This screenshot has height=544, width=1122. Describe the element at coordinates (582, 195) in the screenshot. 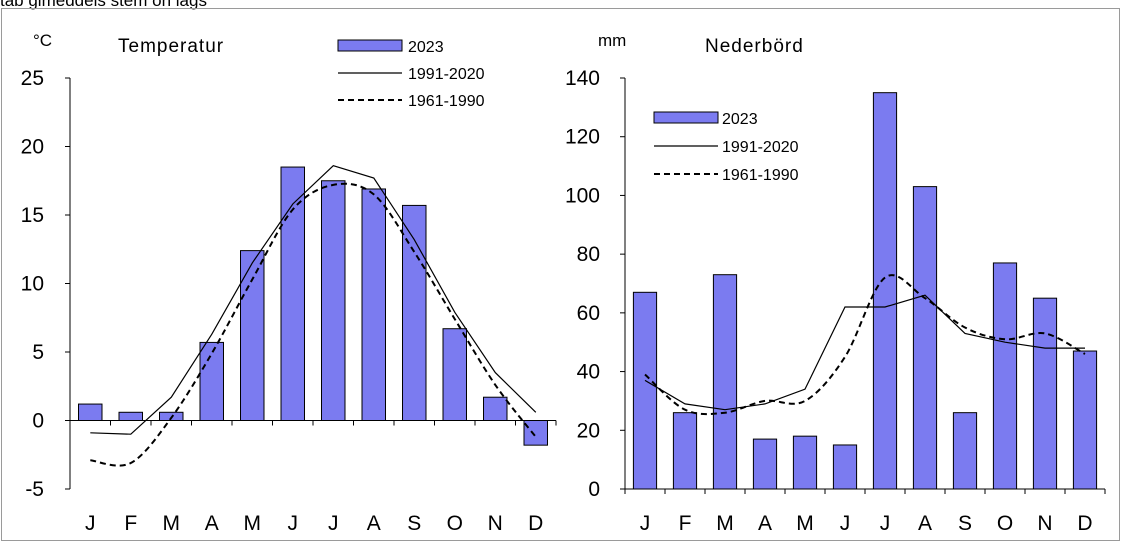

I see `y-tick-label: 100` at that location.